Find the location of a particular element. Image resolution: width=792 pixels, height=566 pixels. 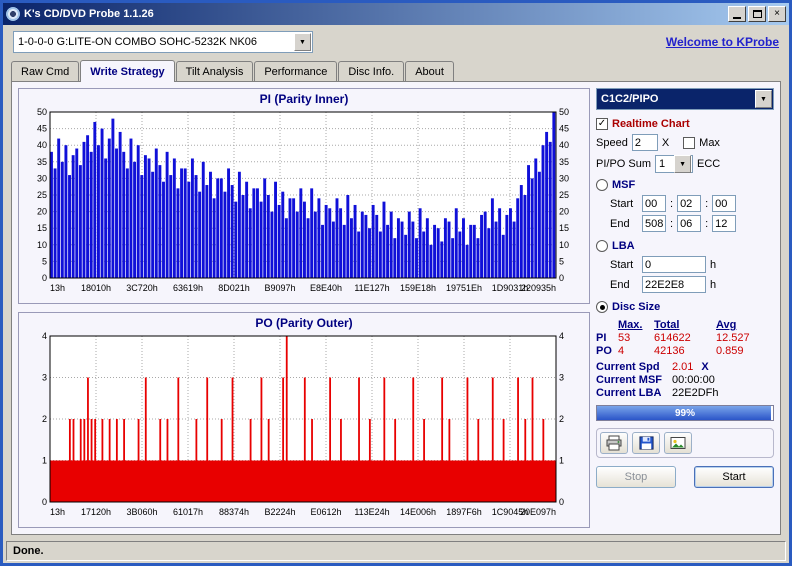

svg-text: 10 is located at coordinates (564, 245).